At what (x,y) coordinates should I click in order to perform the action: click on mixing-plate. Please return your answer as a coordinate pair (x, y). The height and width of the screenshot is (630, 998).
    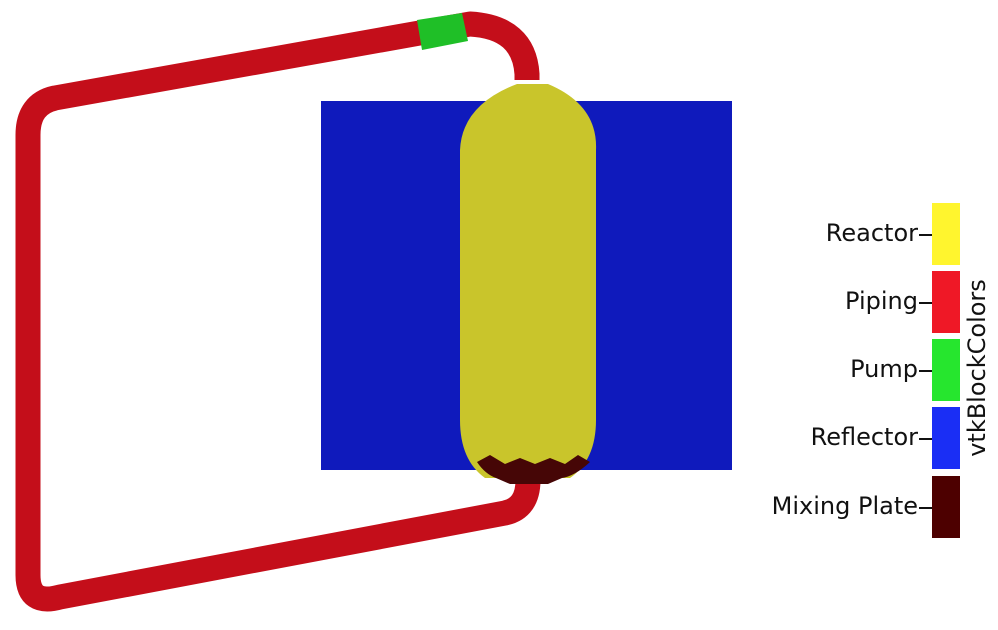
    Looking at the image, I should click on (533, 469).